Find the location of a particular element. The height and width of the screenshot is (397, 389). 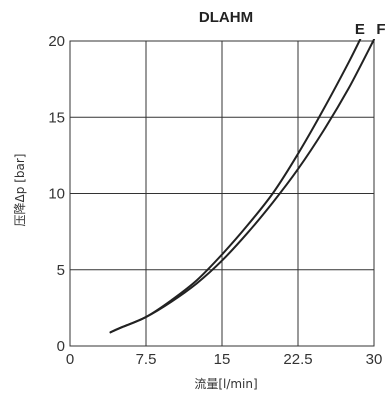

x-tick-label: 22.5 is located at coordinates (297, 359).